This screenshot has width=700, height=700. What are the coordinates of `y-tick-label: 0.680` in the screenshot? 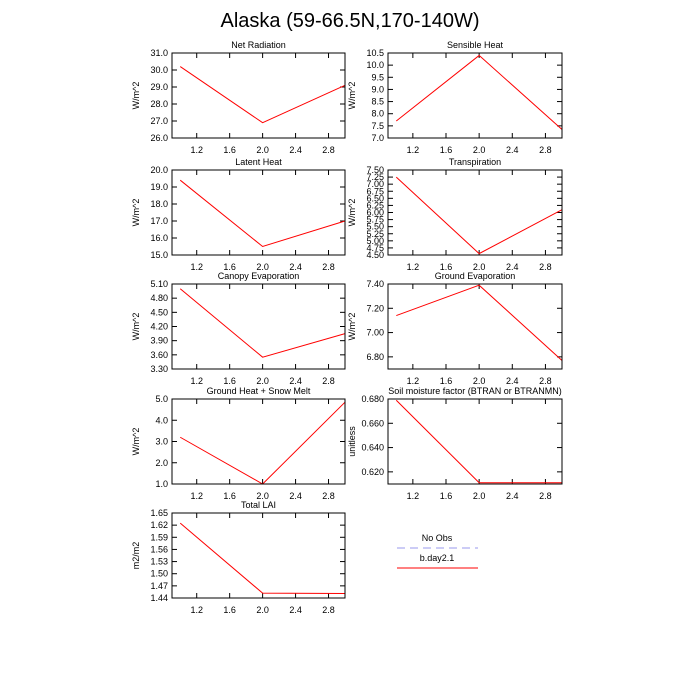 It's located at (372, 399).